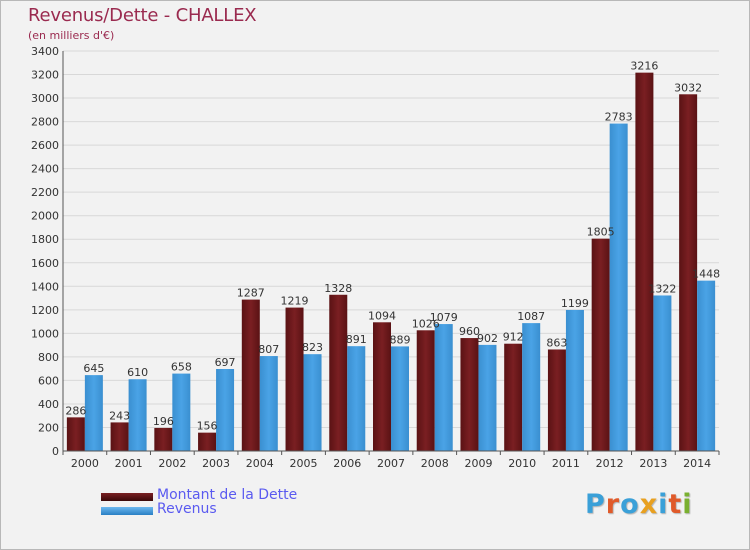 The width and height of the screenshot is (750, 550). I want to click on data-label-dette: 196, so click(163, 421).